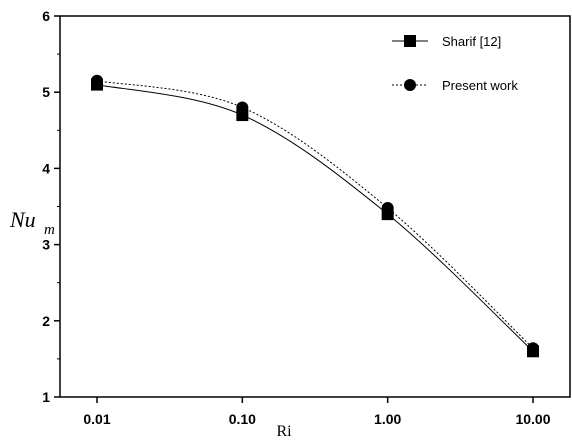  Describe the element at coordinates (22, 219) in the screenshot. I see `y-axis-label: Nu` at that location.